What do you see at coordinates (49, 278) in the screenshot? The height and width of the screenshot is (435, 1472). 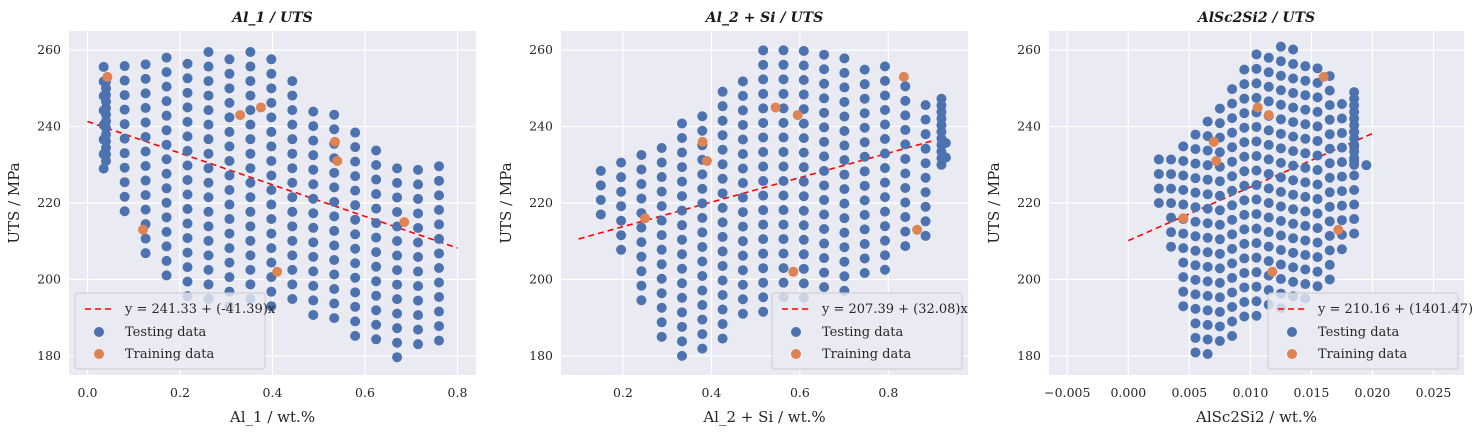 I see `y-tick-label: 200` at bounding box center [49, 278].